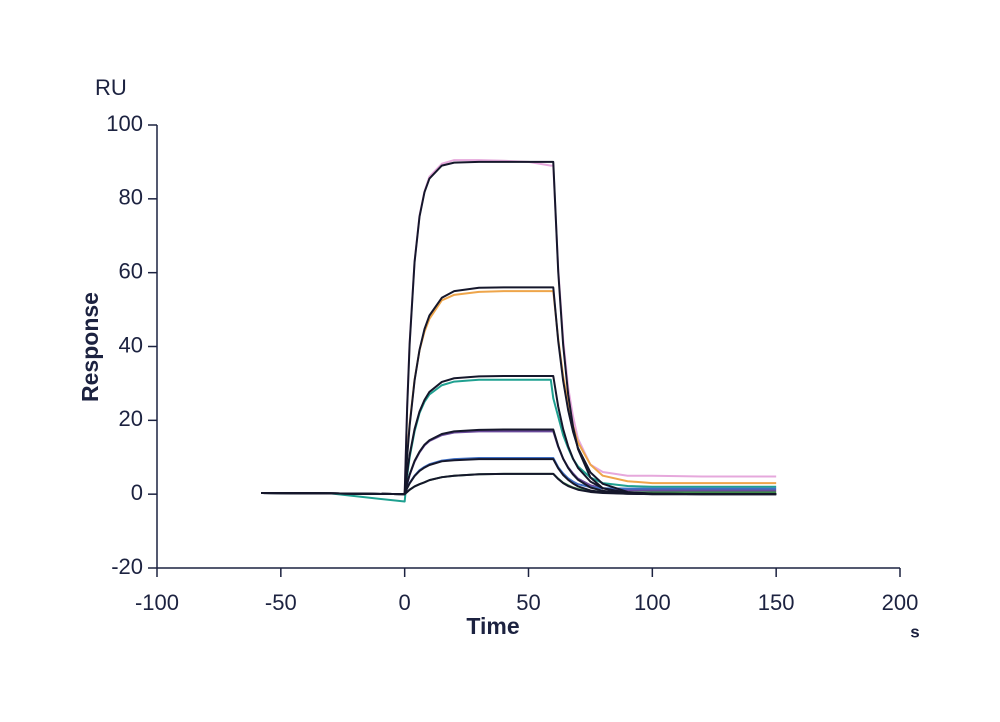  I want to click on x-tick-label: 150, so click(776, 602).